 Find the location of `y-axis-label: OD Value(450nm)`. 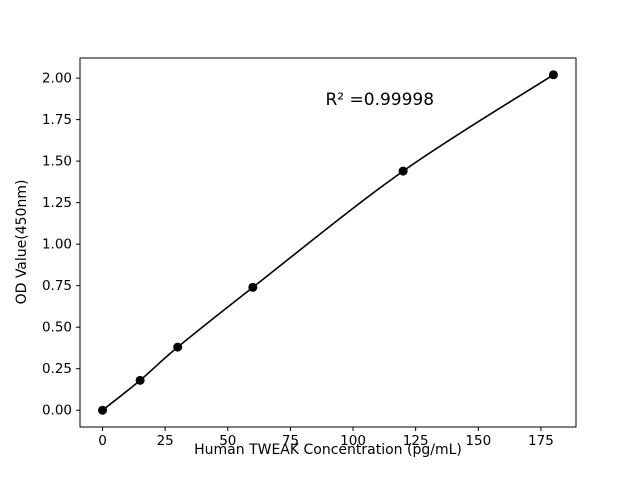

y-axis-label: OD Value(450nm) is located at coordinates (22, 242).